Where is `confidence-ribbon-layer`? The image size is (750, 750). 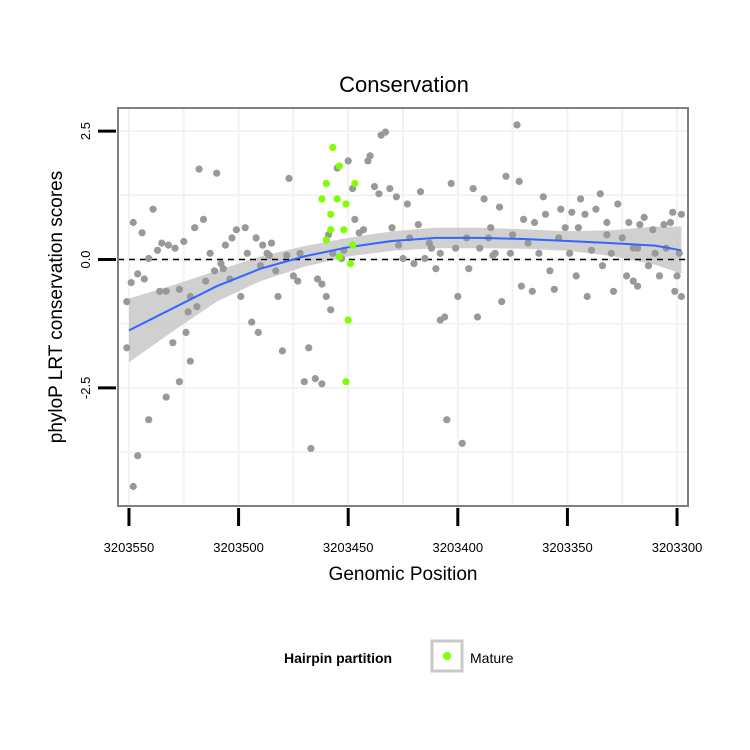 confidence-ribbon-layer is located at coordinates (405, 294).